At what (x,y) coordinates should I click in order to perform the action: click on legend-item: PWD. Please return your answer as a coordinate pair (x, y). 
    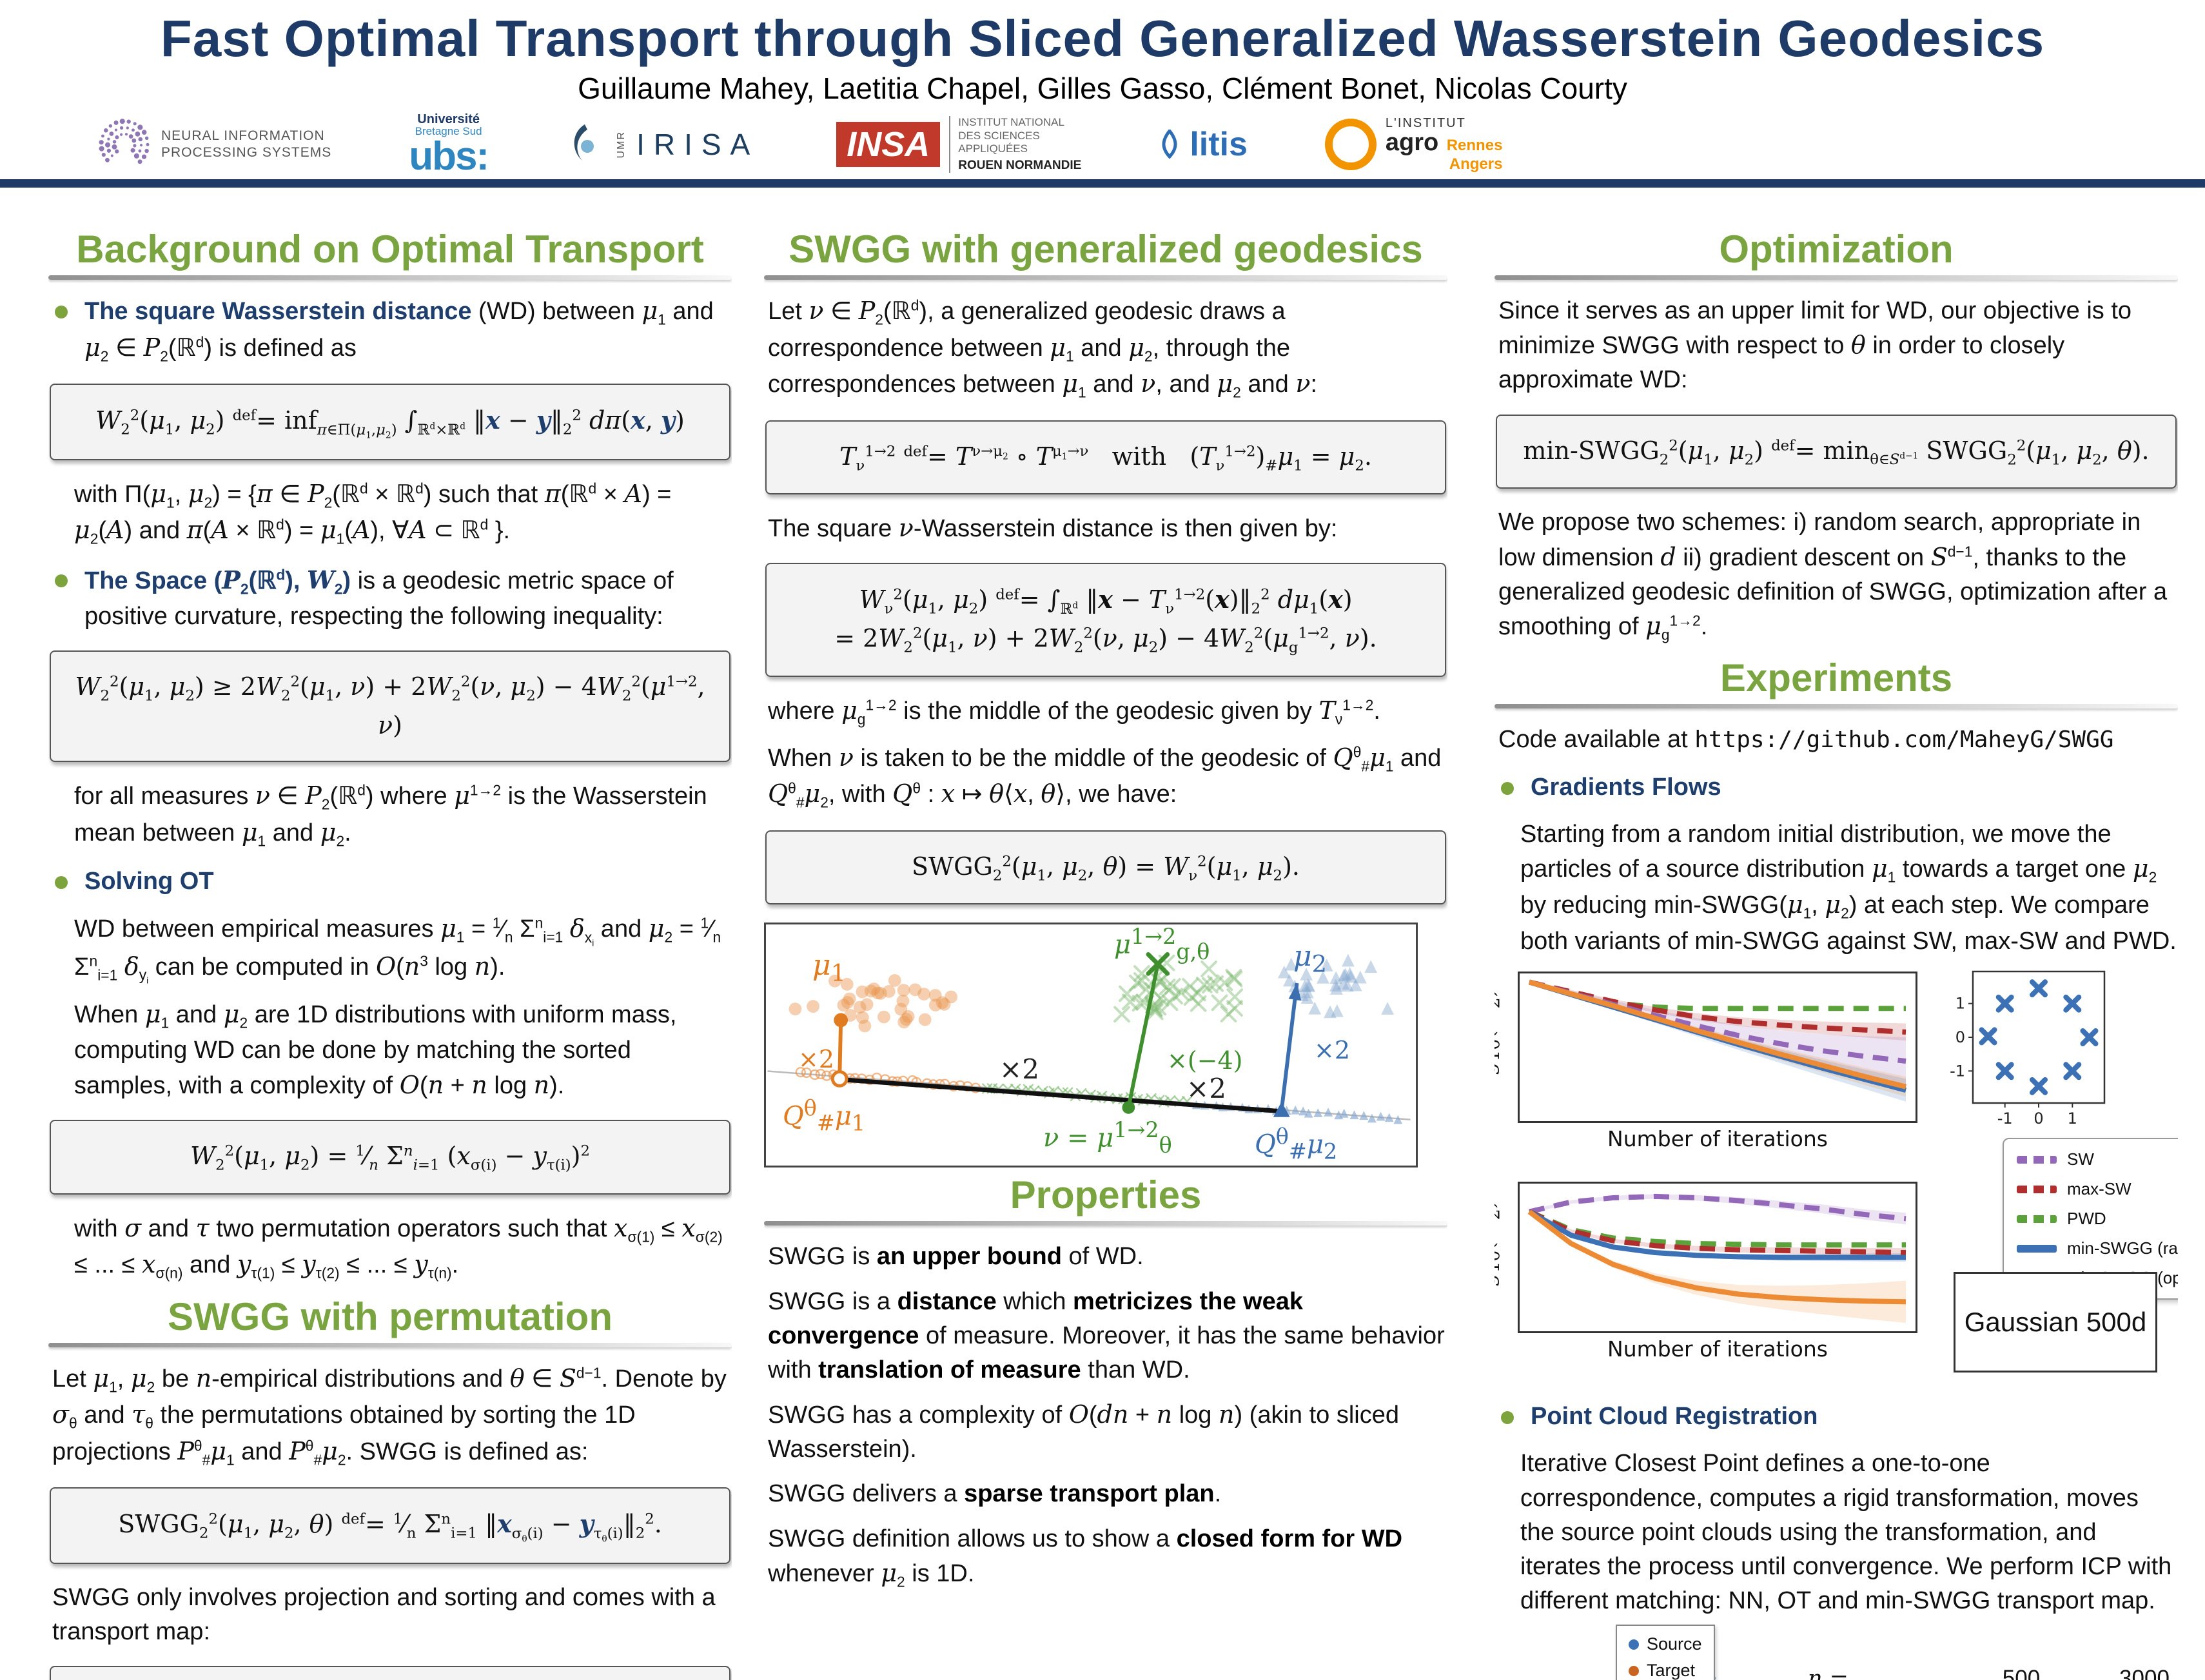
    Looking at the image, I should click on (2097, 1219).